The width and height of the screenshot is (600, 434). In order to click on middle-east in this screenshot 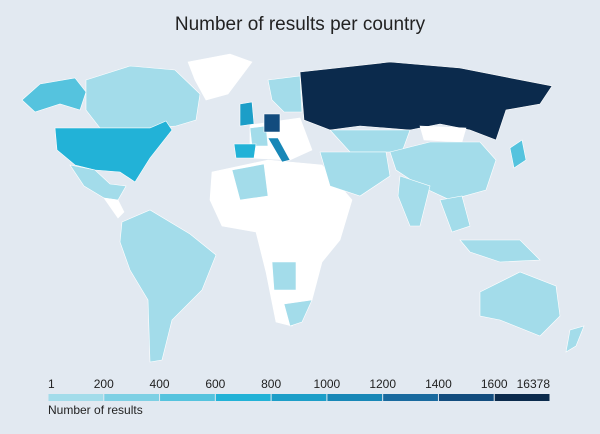, I will do `click(355, 174)`.